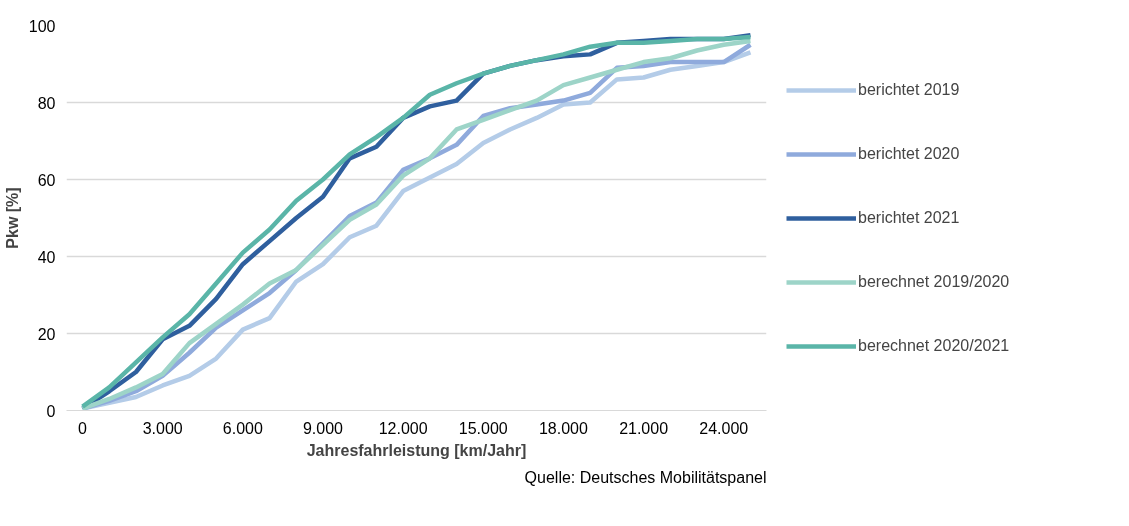  What do you see at coordinates (934, 281) in the screenshot?
I see `legend-label: berechnet 2019/2020` at bounding box center [934, 281].